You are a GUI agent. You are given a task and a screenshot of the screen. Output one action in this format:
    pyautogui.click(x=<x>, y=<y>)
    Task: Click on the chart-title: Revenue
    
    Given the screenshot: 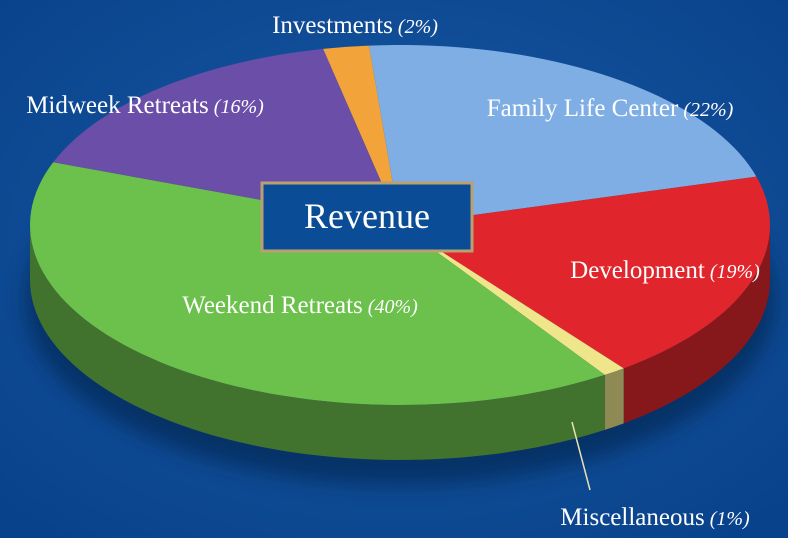 What is the action you would take?
    pyautogui.click(x=367, y=216)
    